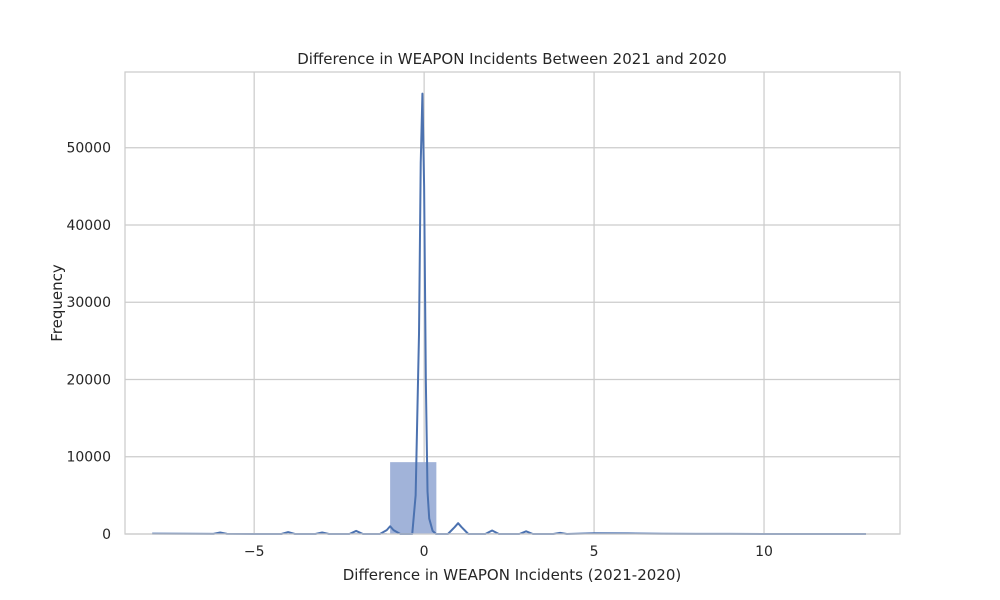  I want to click on y-tick-label: 50000, so click(88, 149).